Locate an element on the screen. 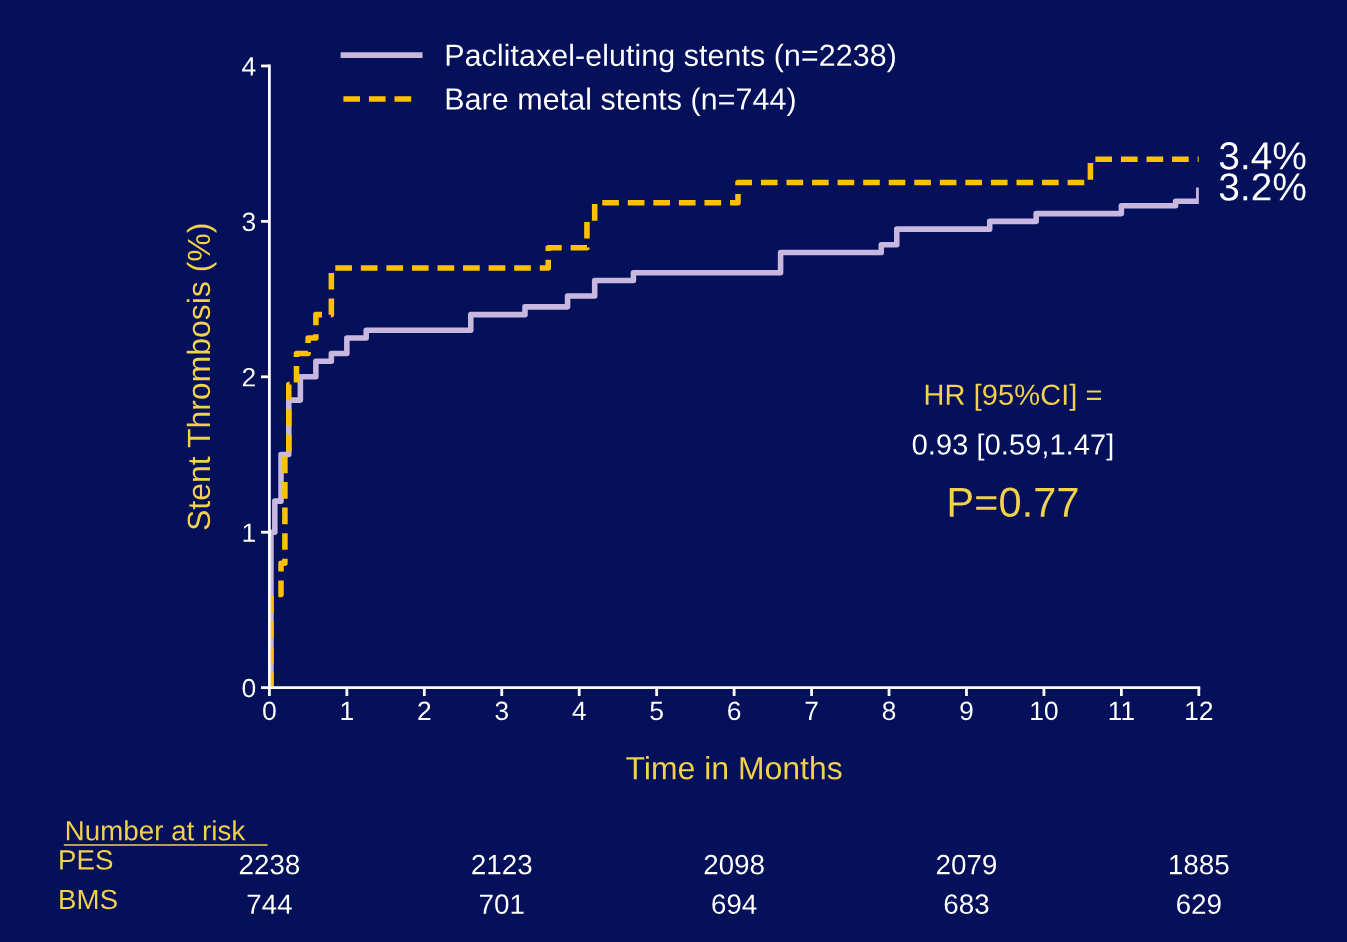 Image resolution: width=1347 pixels, height=942 pixels. text: 1885 is located at coordinates (1199, 864).